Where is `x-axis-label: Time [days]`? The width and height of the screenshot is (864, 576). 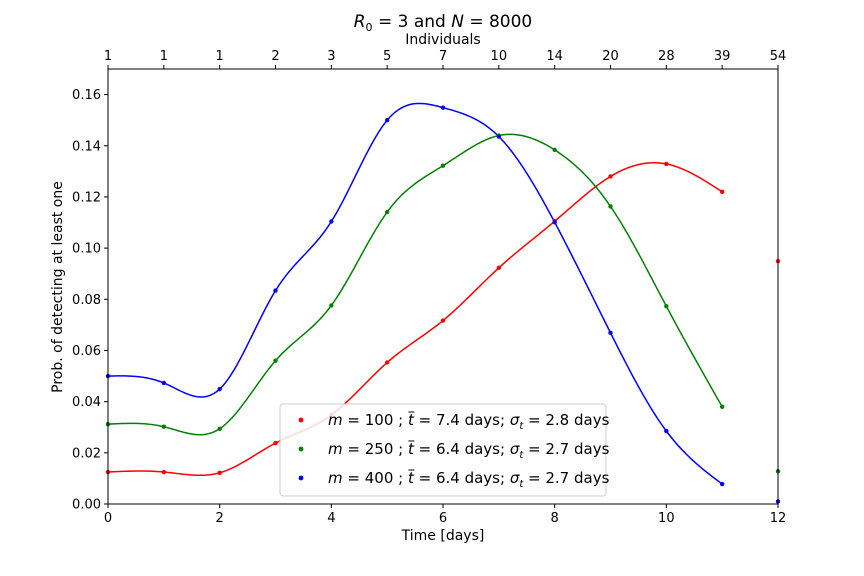 x-axis-label: Time [days] is located at coordinates (443, 536).